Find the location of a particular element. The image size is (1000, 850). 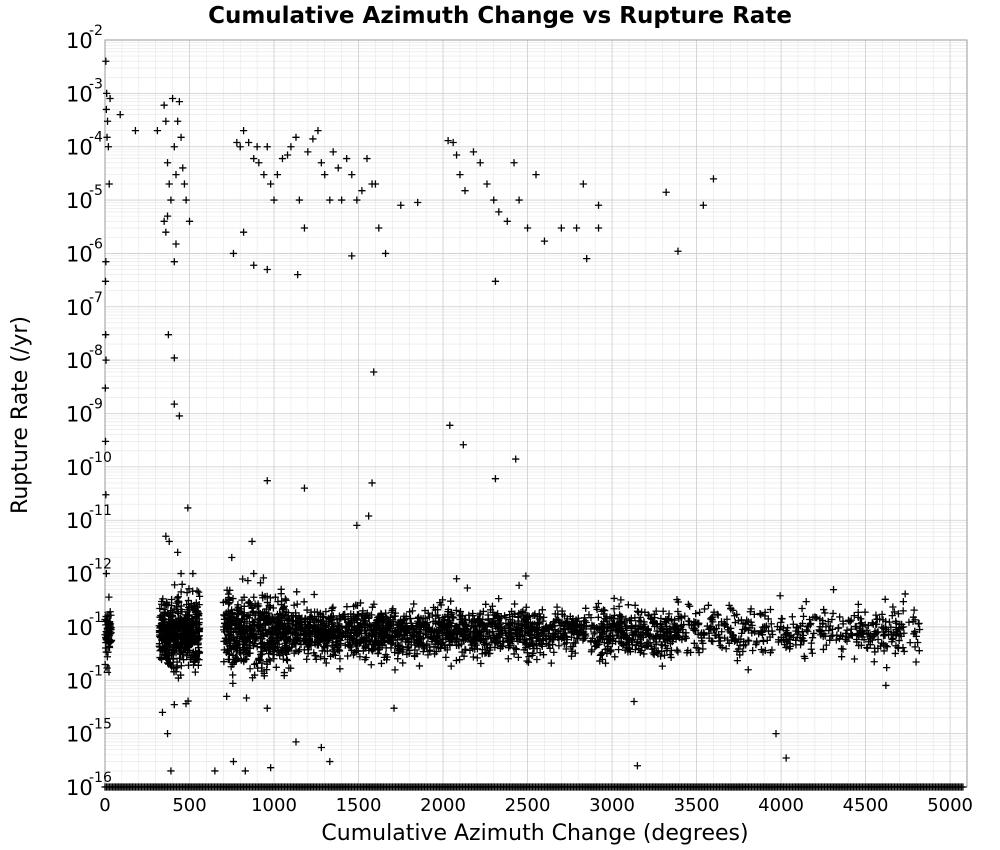

x-tick-label: 2000 is located at coordinates (443, 805).